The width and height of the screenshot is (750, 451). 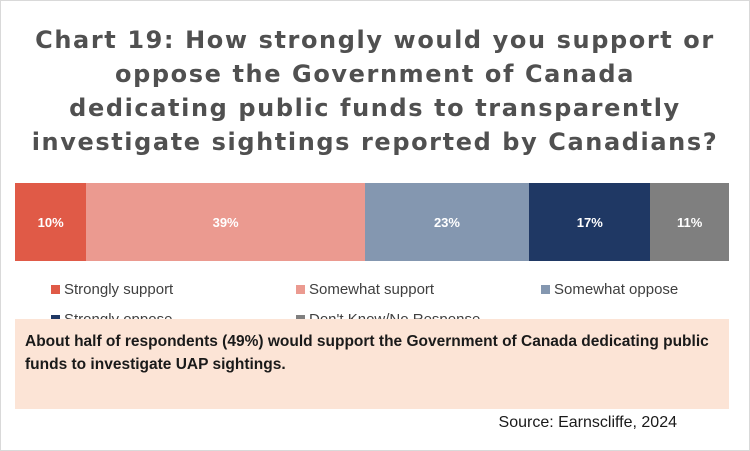 I want to click on legend-item: Somewhat support, so click(x=365, y=289).